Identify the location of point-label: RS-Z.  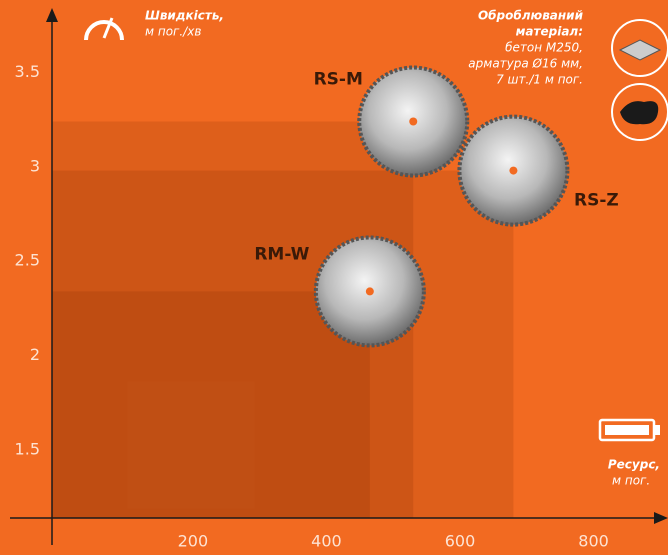
(596, 201).